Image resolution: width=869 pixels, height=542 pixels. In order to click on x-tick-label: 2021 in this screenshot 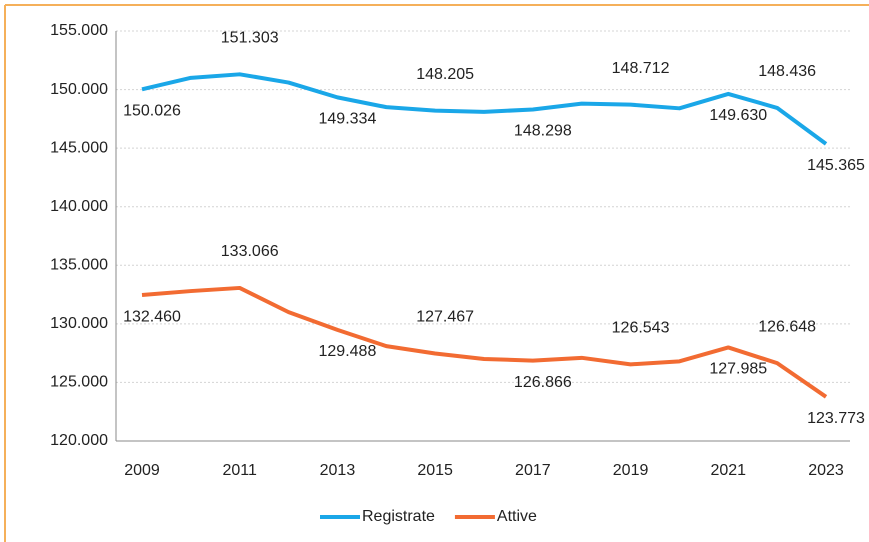, I will do `click(728, 470)`.